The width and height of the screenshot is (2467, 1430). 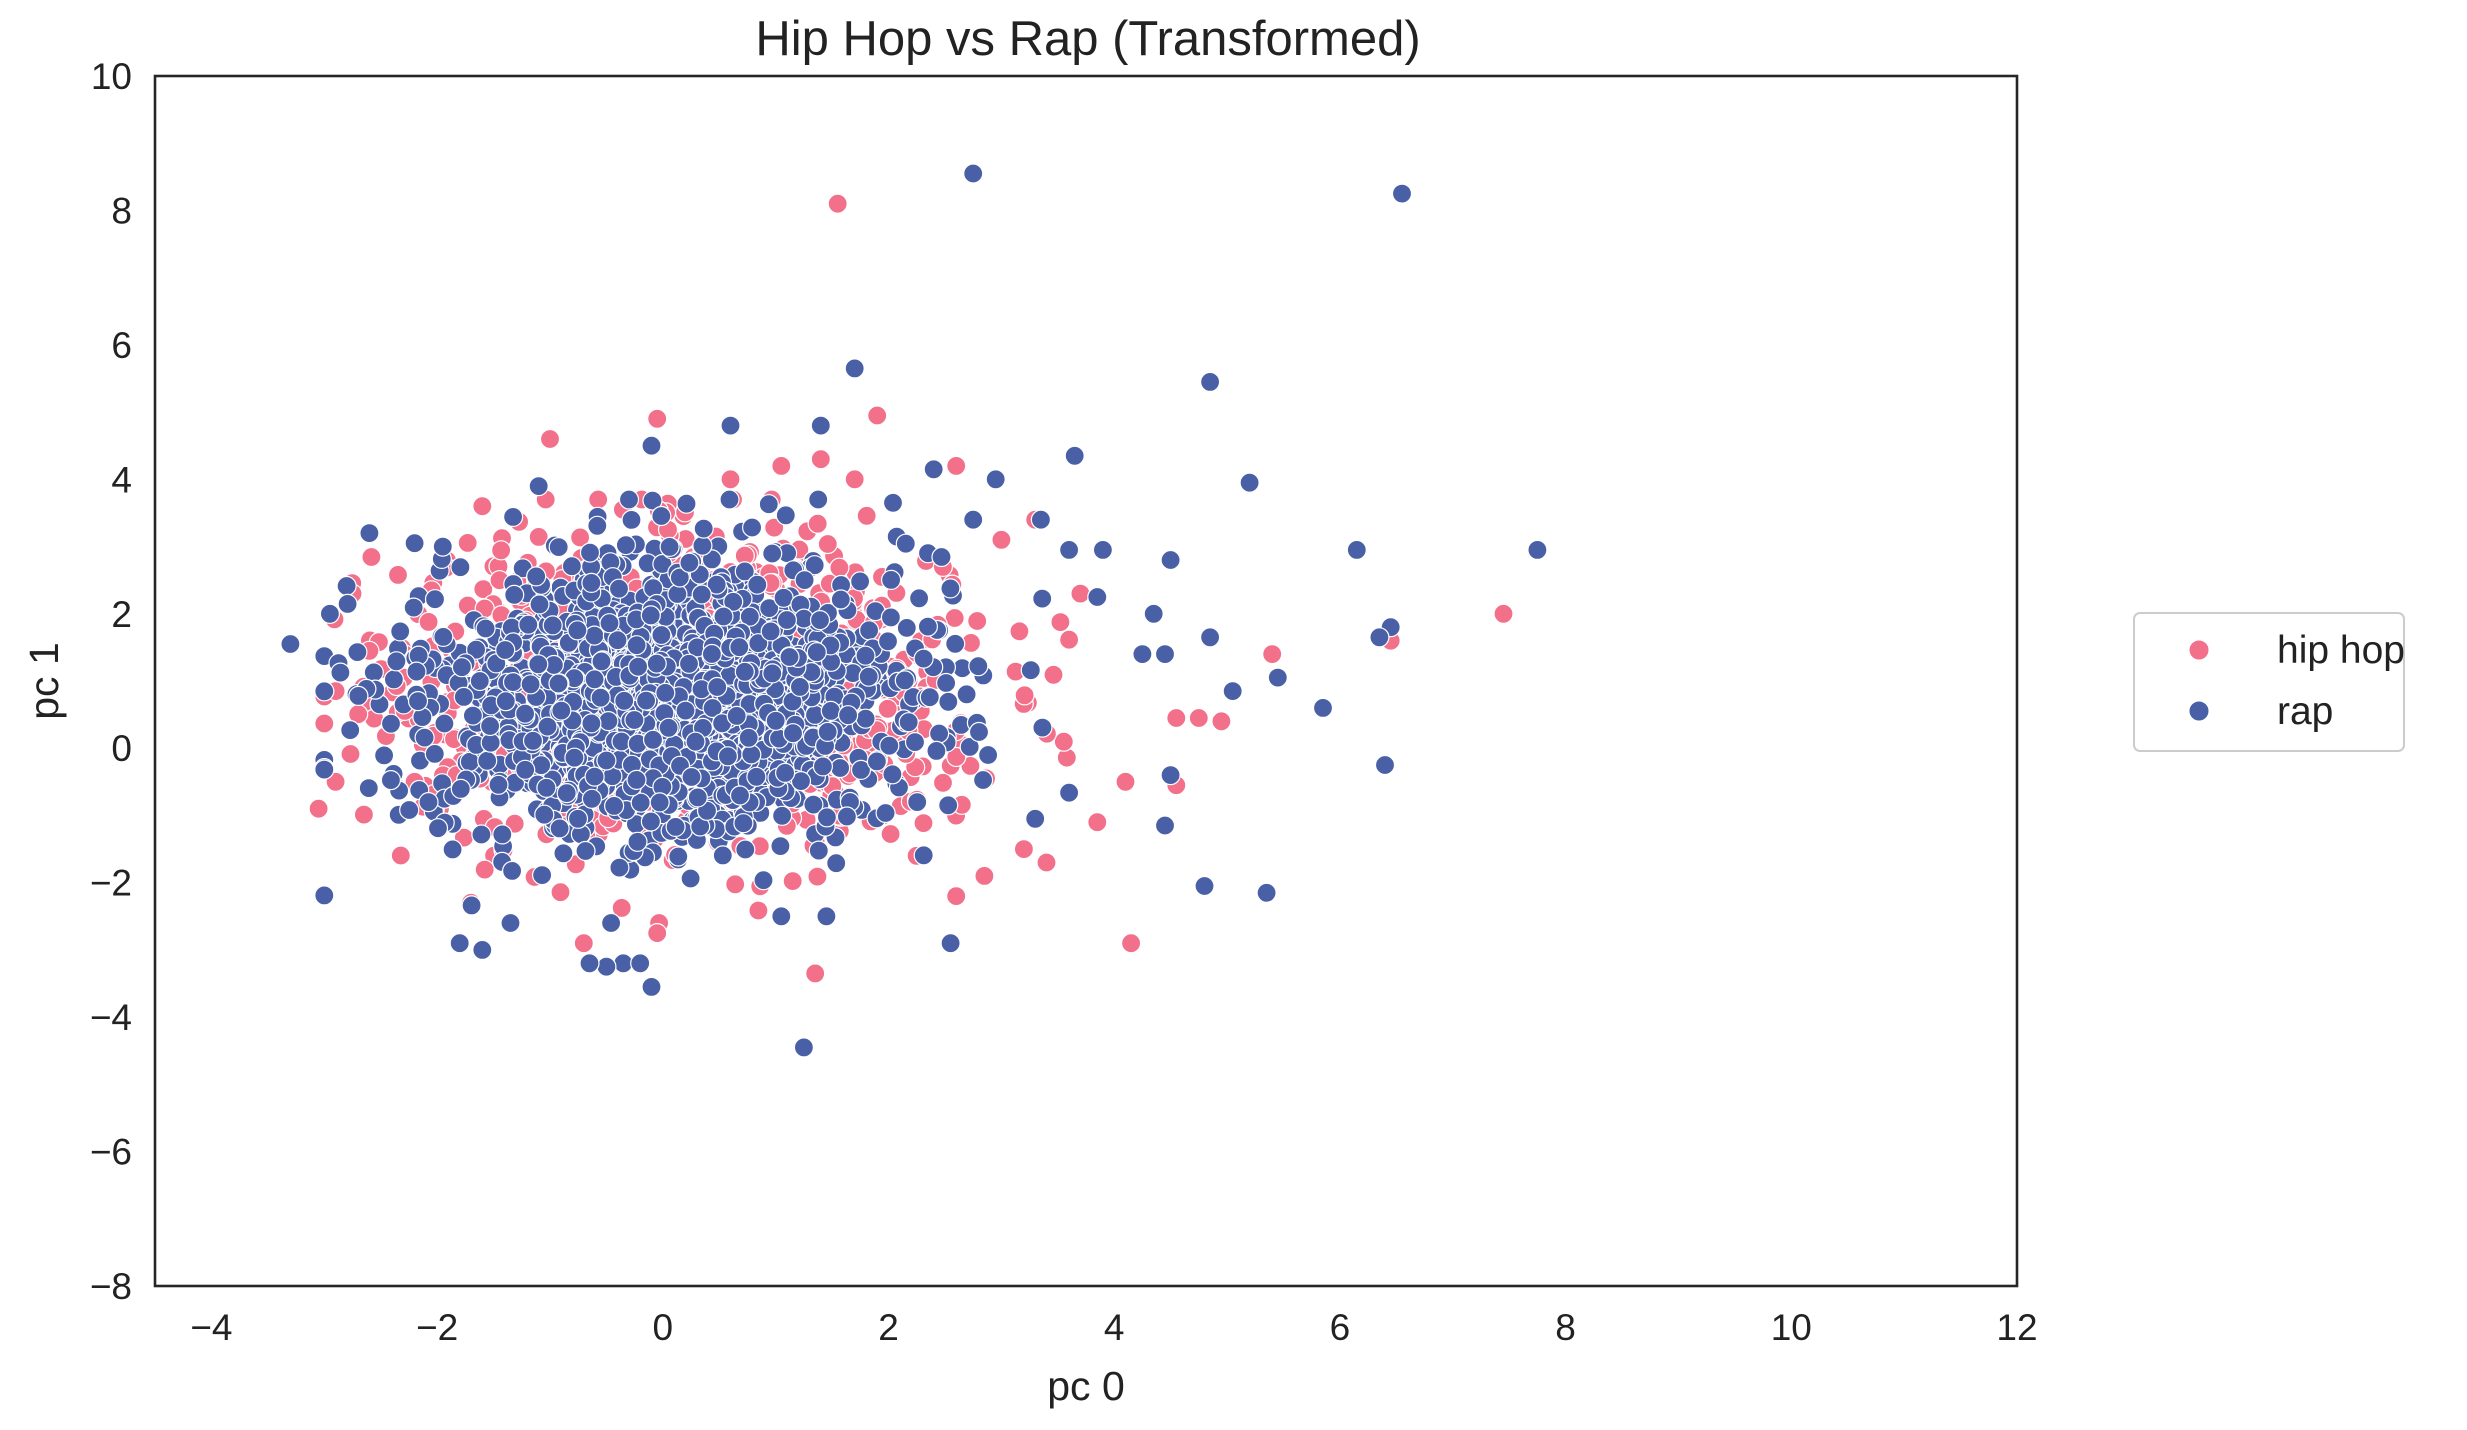 I want to click on x-tick-label: 12, so click(x=2016, y=1327).